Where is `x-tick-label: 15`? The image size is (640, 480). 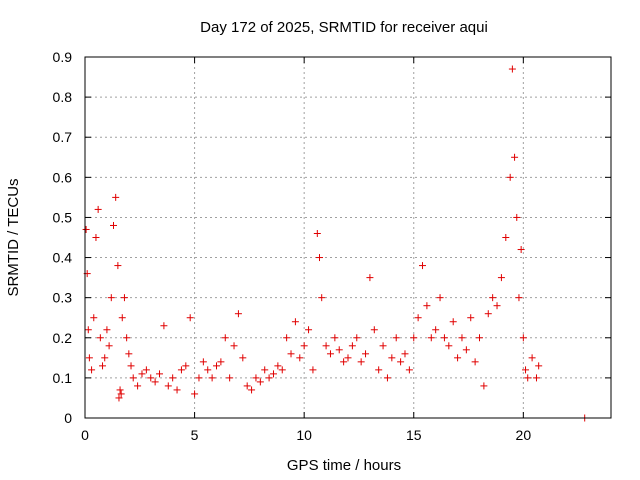 x-tick-label: 15 is located at coordinates (414, 435).